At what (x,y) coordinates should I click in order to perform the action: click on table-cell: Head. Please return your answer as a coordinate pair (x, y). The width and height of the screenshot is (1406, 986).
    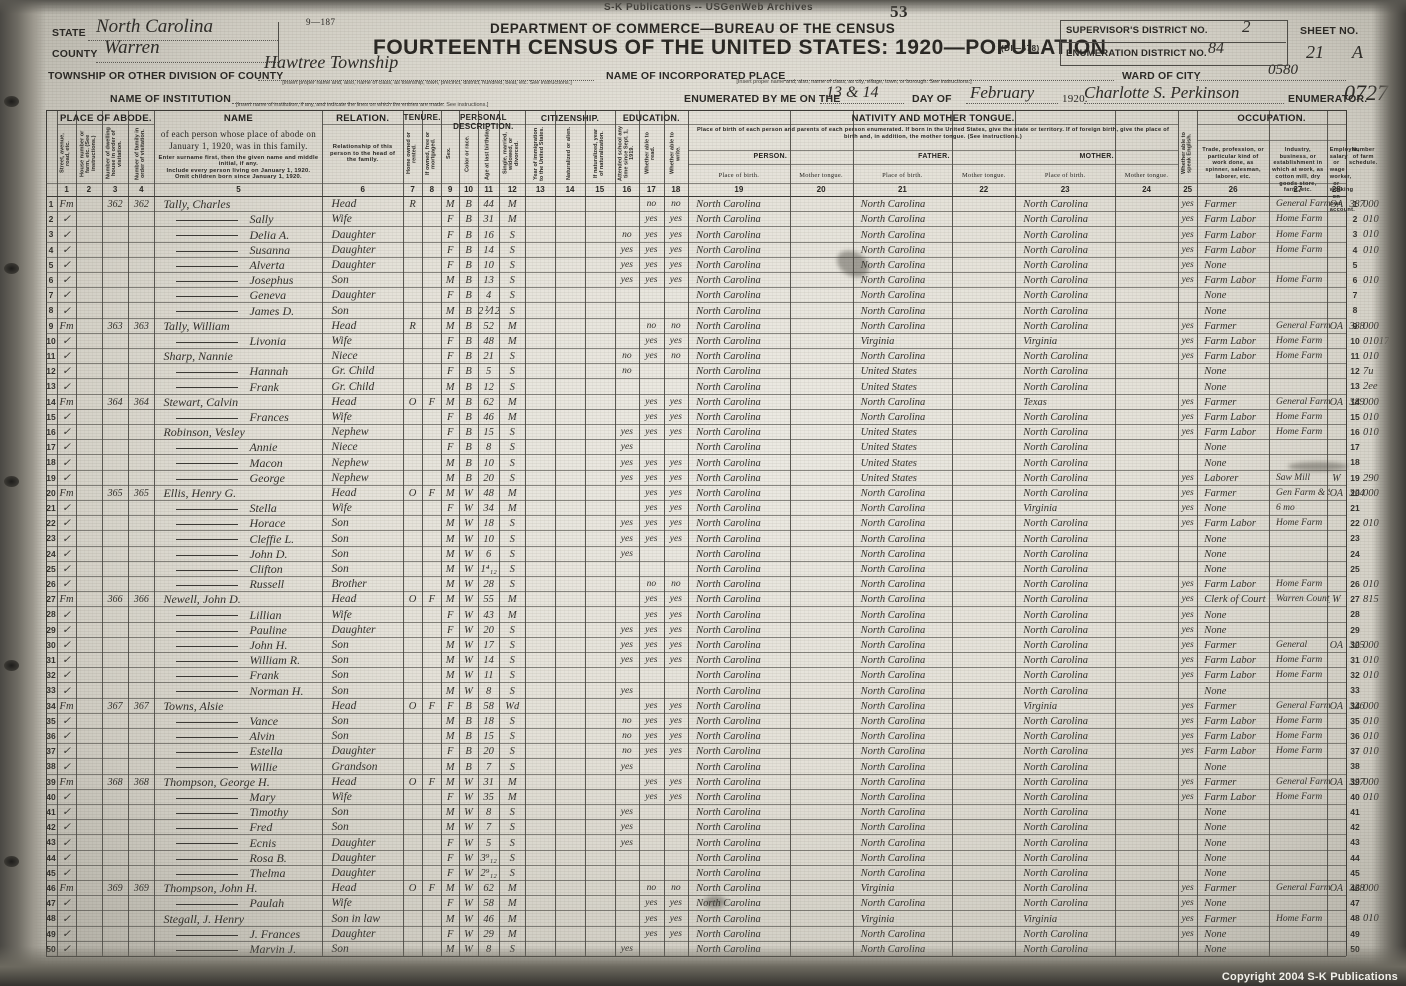
    Looking at the image, I should click on (344, 204).